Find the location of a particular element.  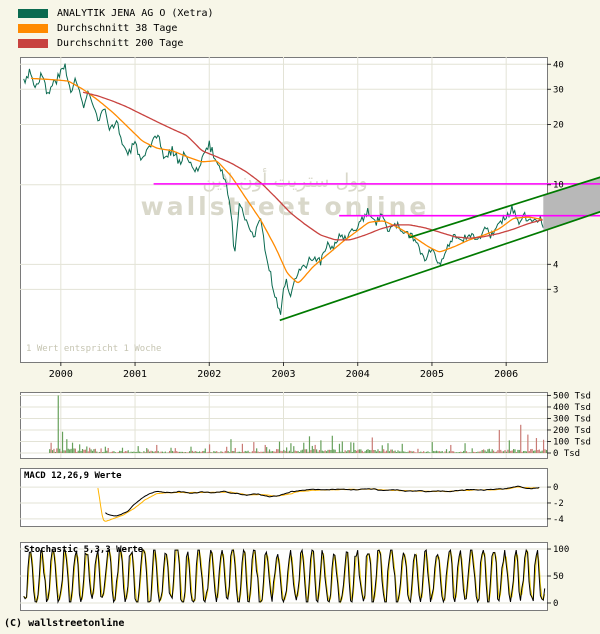

svg-text: 20 is located at coordinates (558, 126).